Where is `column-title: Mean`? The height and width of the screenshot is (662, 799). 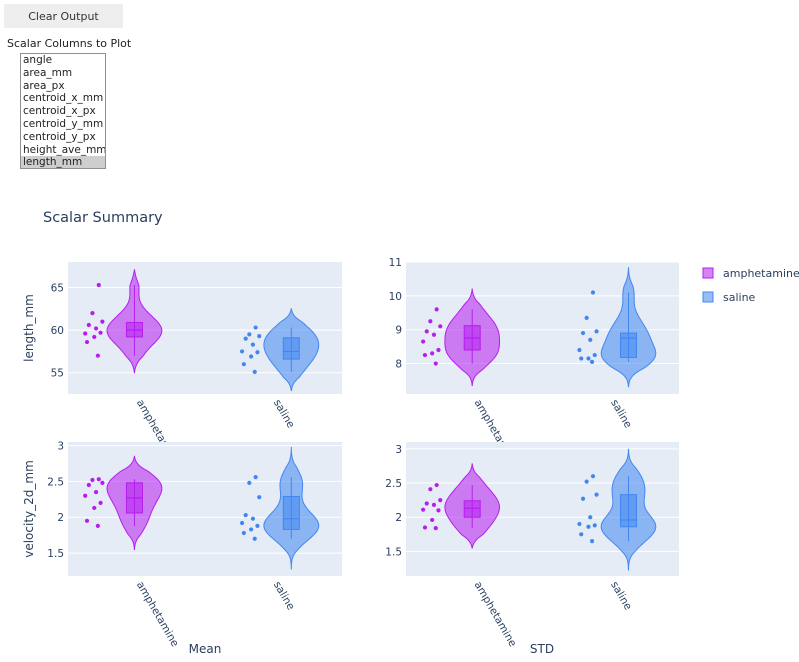 column-title: Mean is located at coordinates (205, 649).